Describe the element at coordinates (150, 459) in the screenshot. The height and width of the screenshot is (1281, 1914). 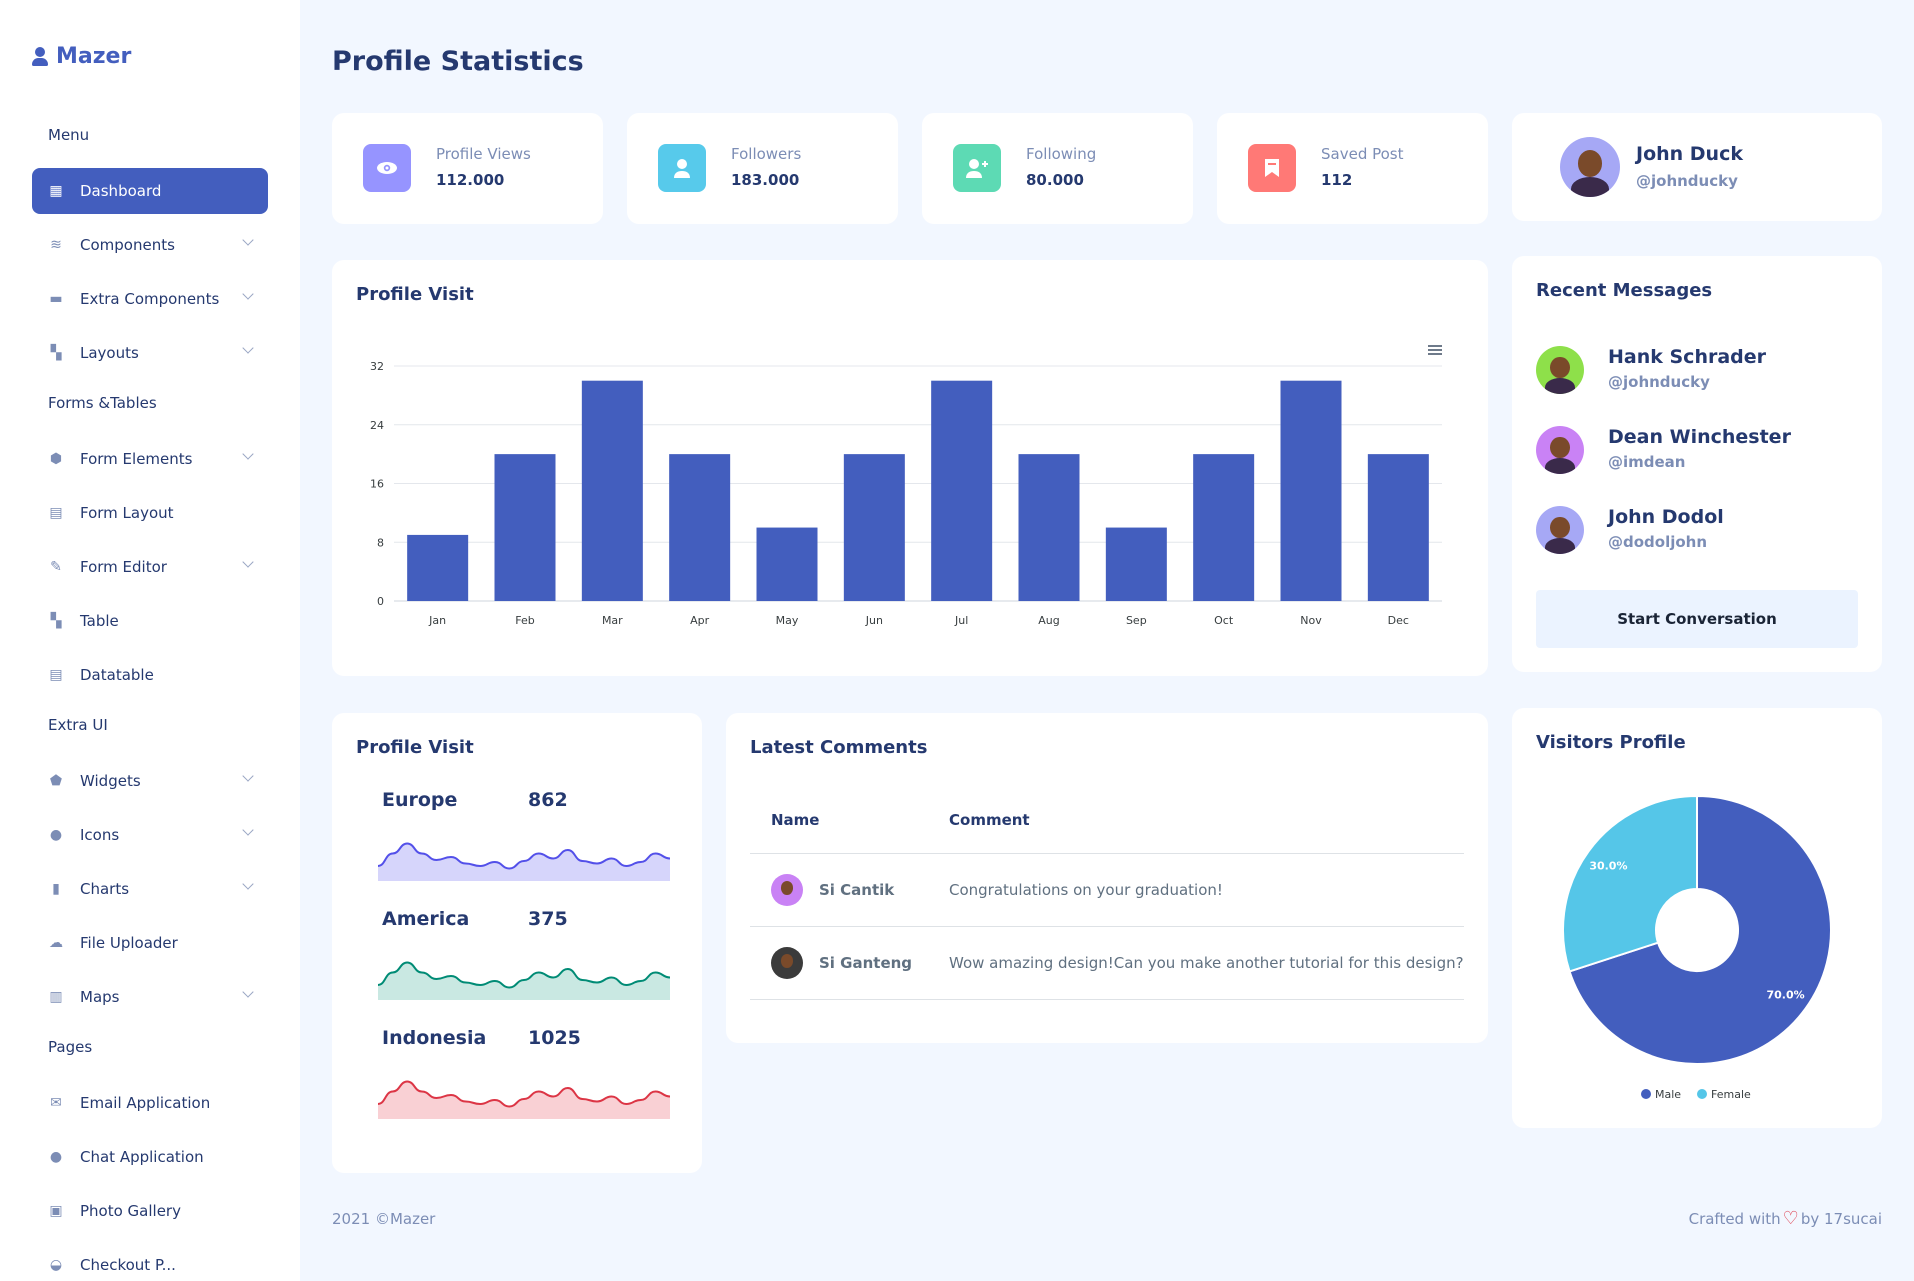
I see `sidebar-item-form-elements: ⬢ Form Elements` at that location.